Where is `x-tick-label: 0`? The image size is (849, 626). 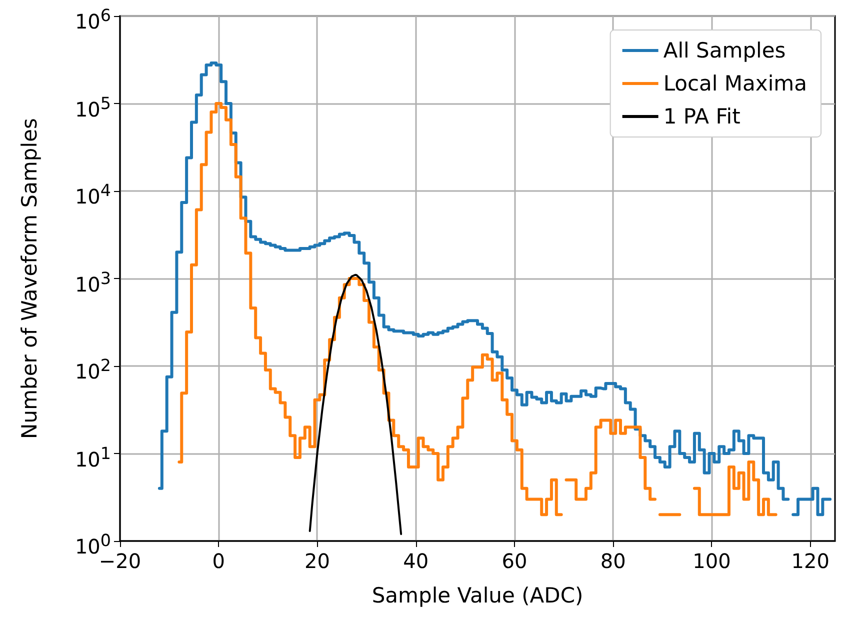
x-tick-label: 0 is located at coordinates (218, 561).